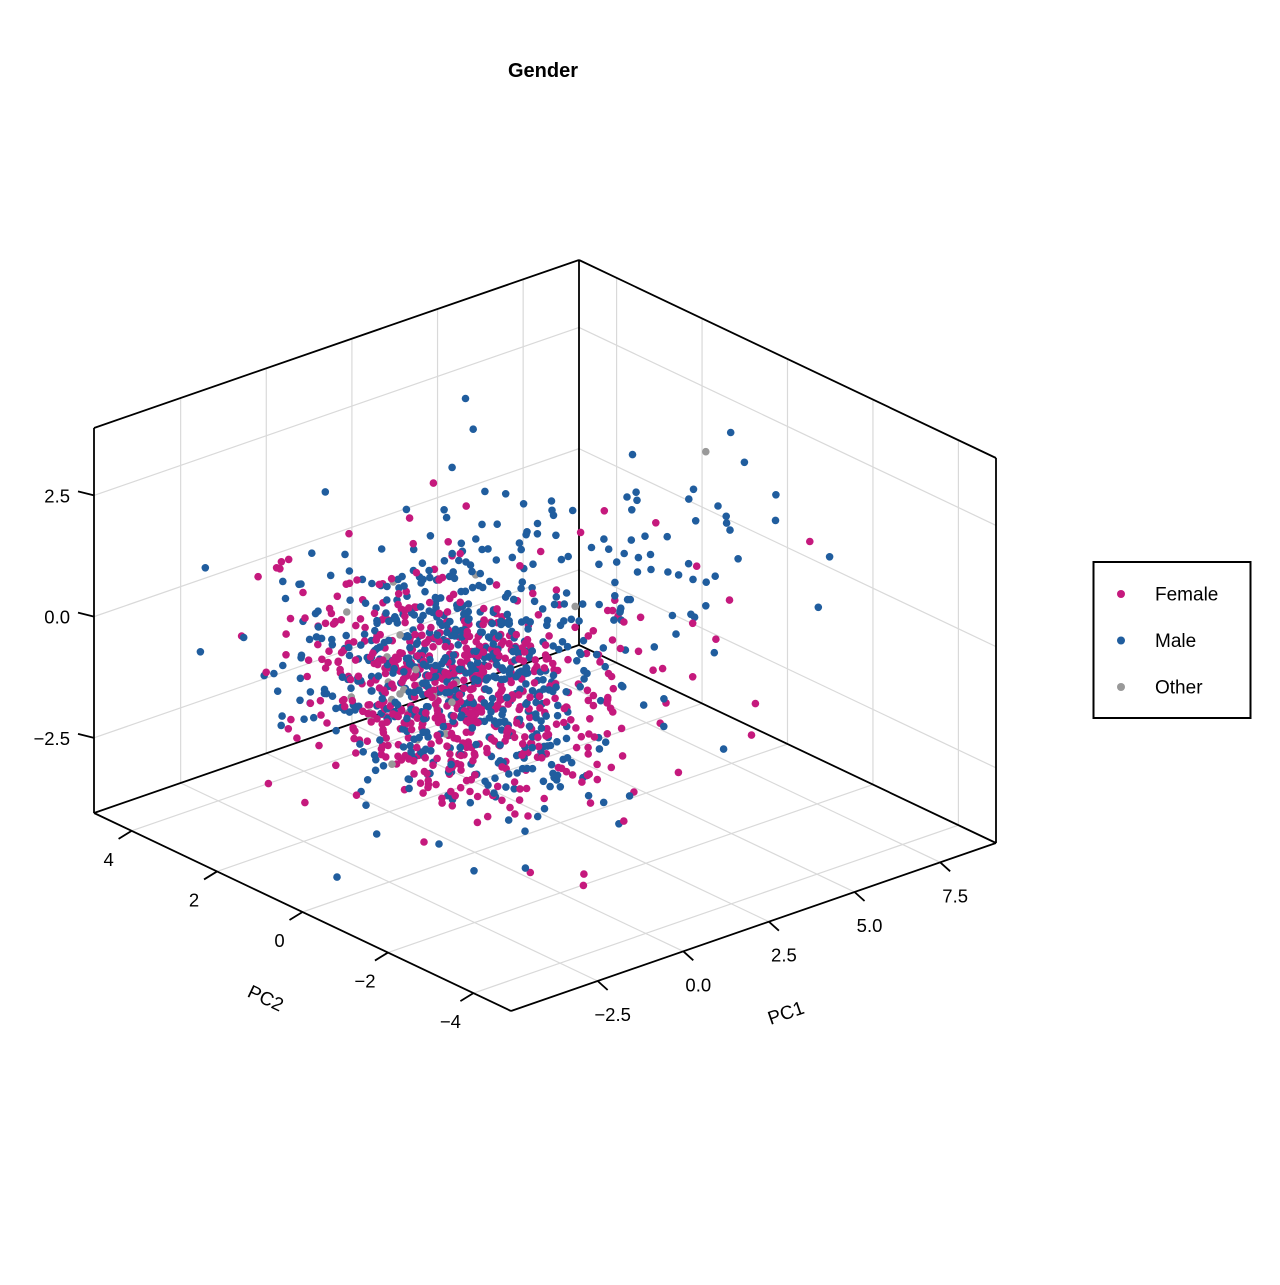  I want to click on y-tick-label-3: −2, so click(364, 981).